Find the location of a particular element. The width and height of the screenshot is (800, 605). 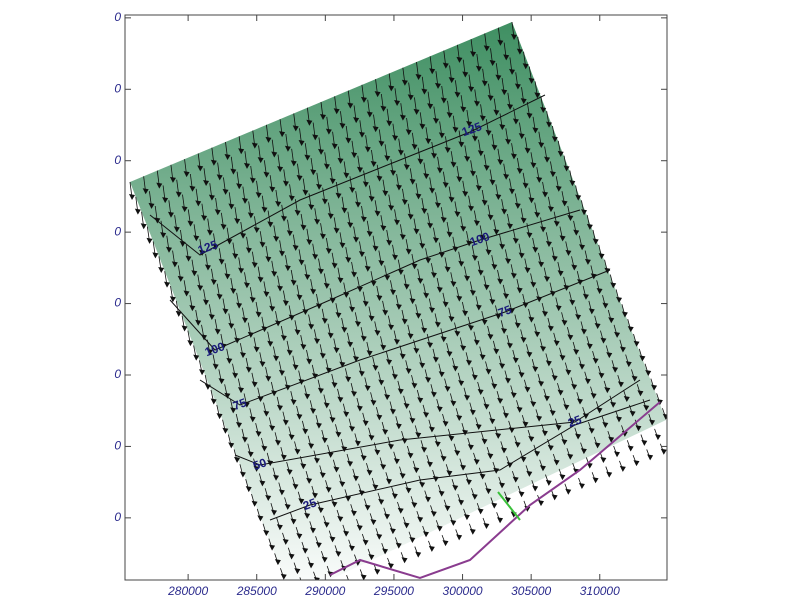

x-tick-label: 285000 is located at coordinates (256, 591).